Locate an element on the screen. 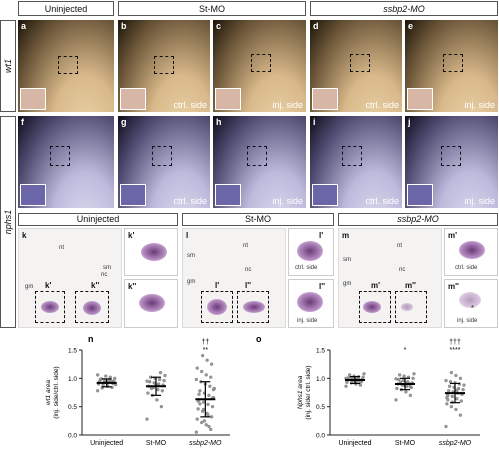 The width and height of the screenshot is (499, 457). panel-c: c inj. side is located at coordinates (259, 66).